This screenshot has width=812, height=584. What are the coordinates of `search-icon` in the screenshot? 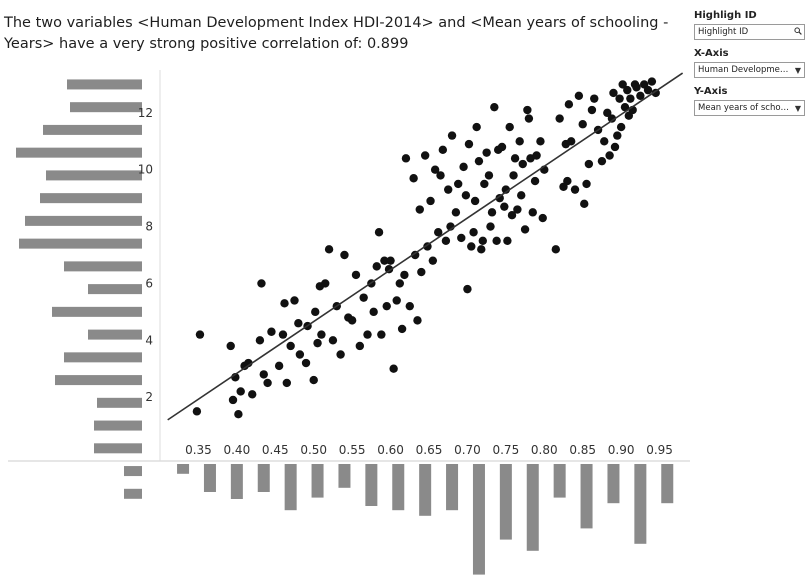 It's located at (798, 32).